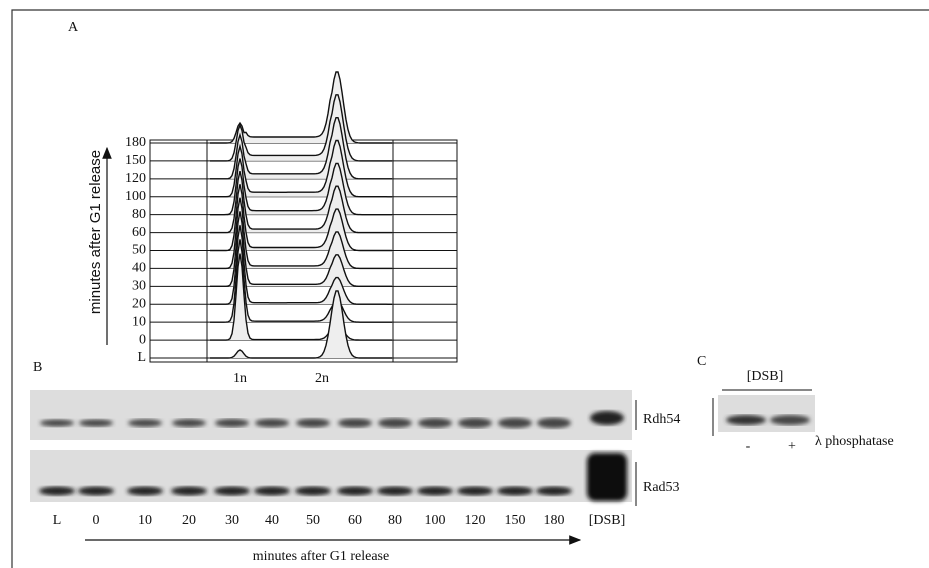  What do you see at coordinates (135, 178) in the screenshot?
I see `row-label: 120` at bounding box center [135, 178].